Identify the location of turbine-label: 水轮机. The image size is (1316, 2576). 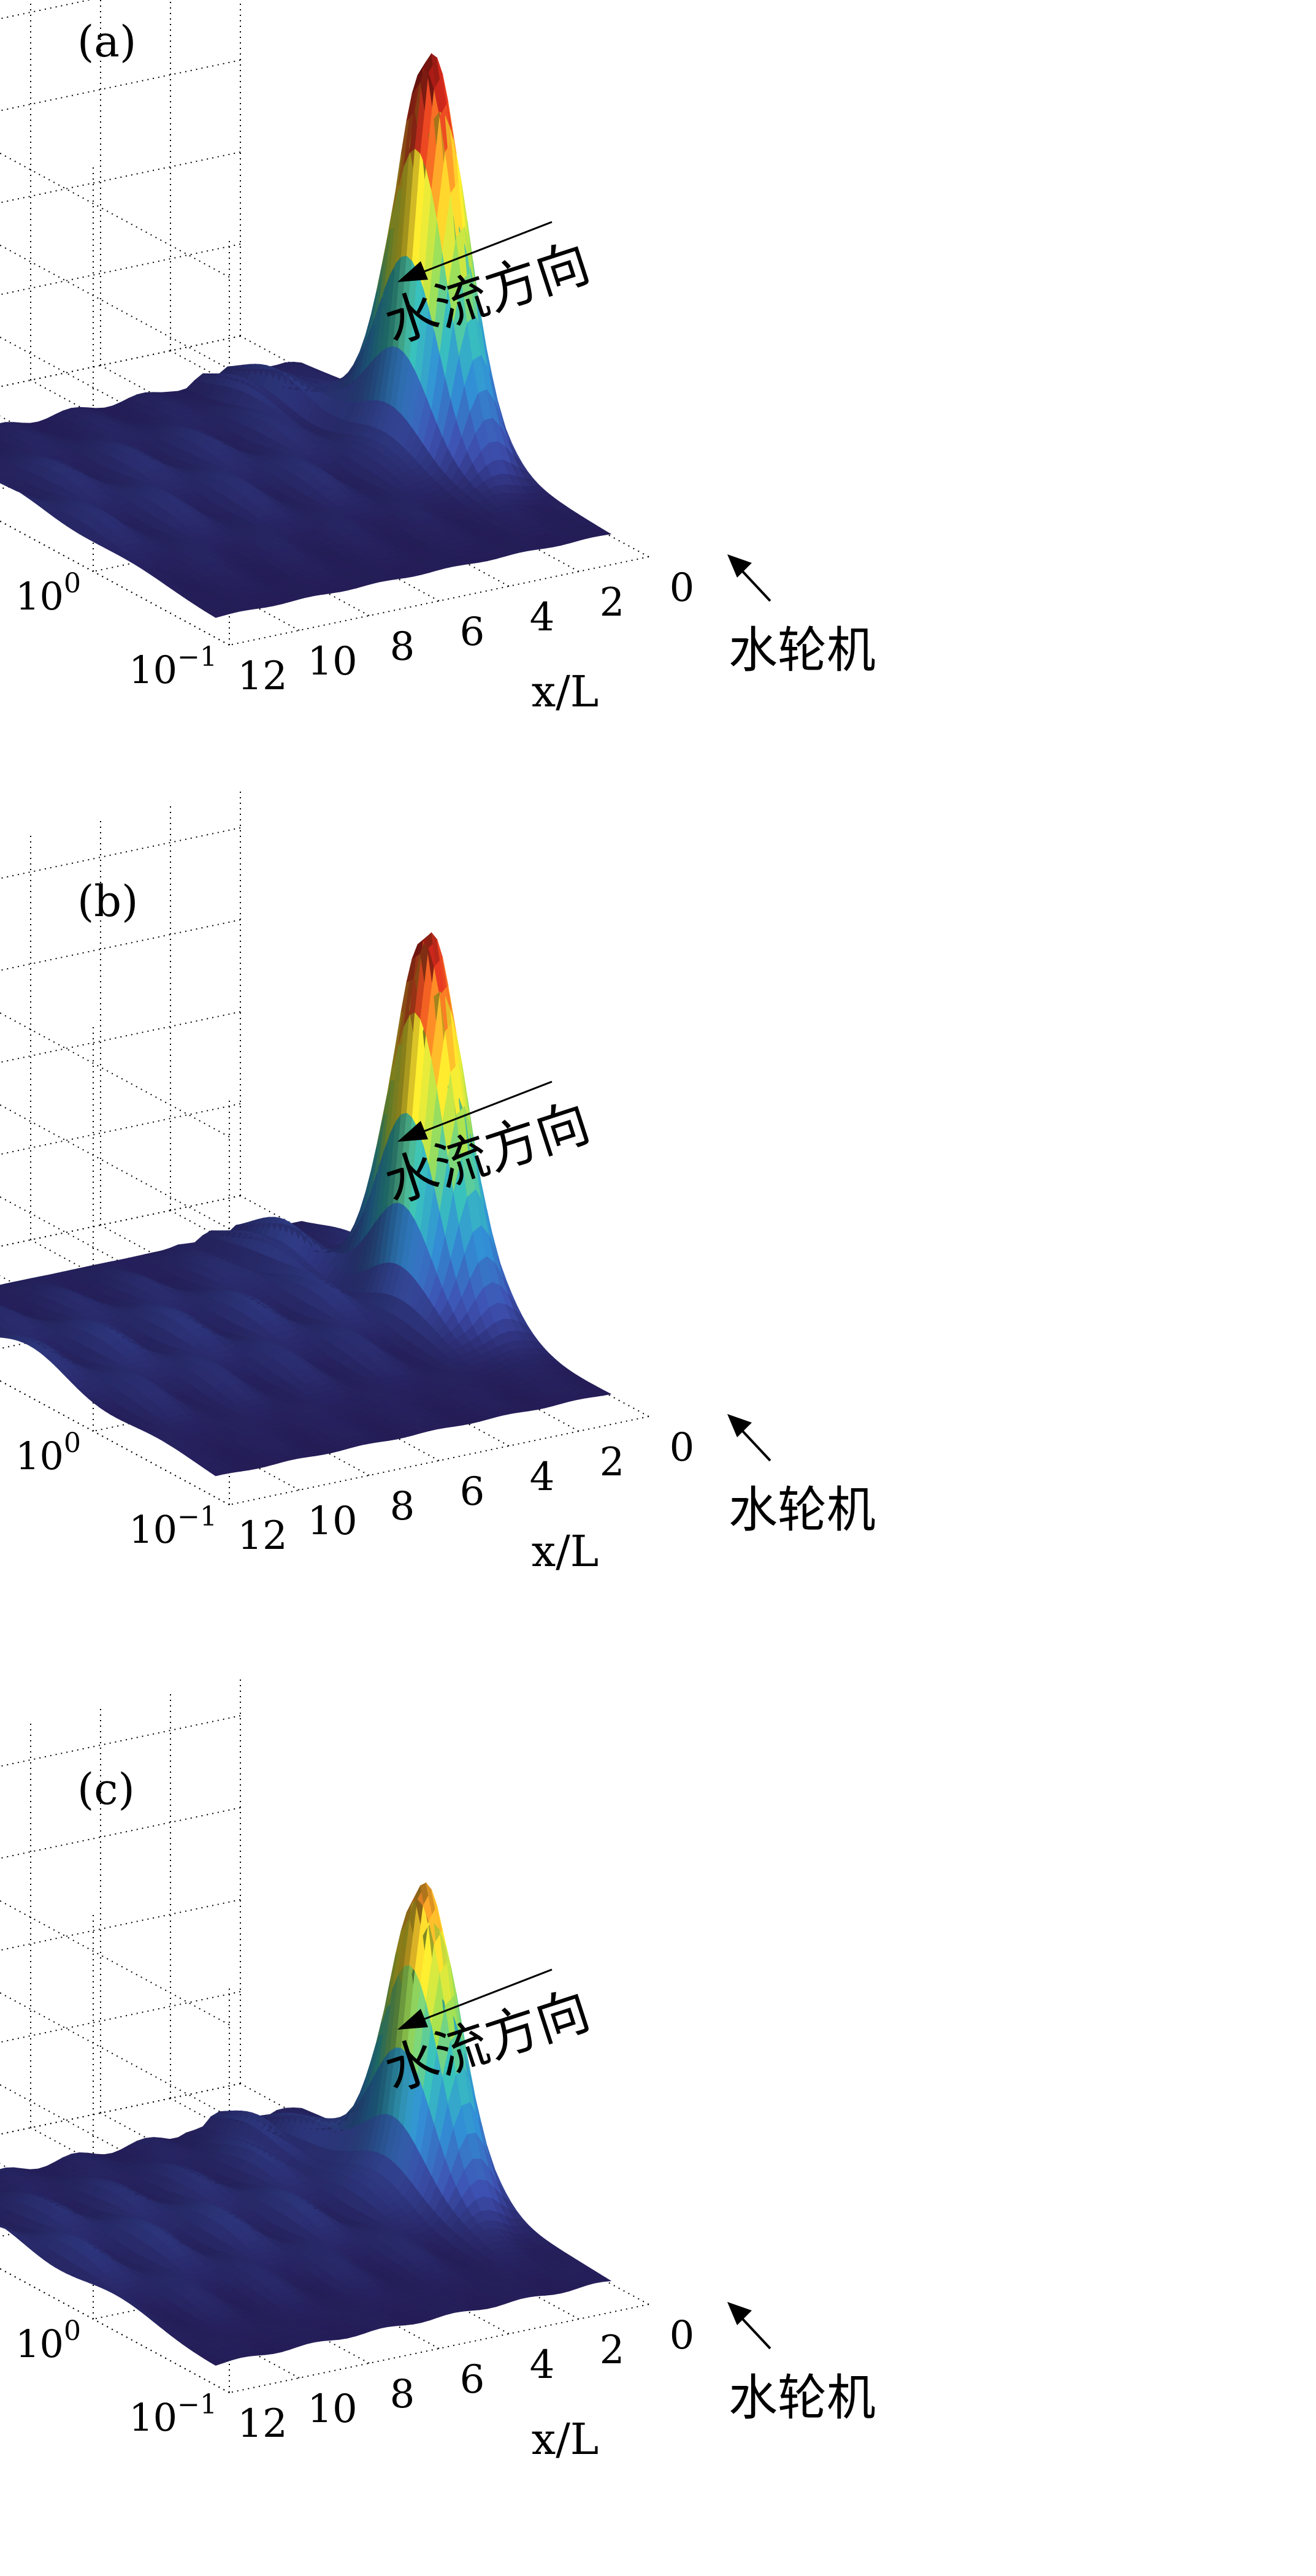
(802, 650).